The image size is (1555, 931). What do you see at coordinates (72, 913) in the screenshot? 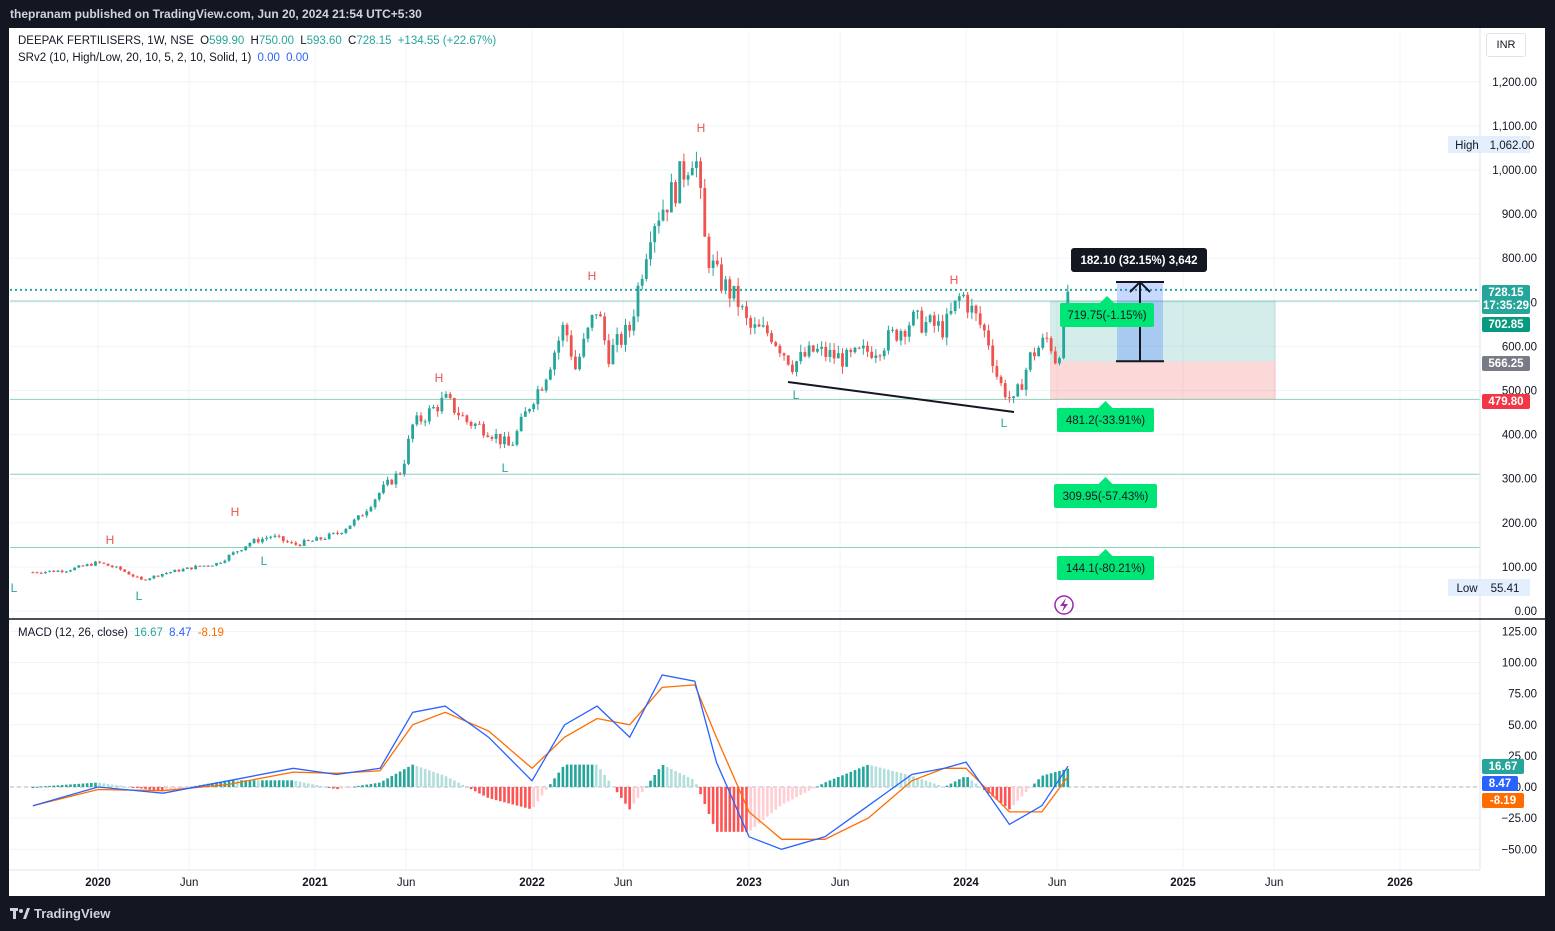
I see `tradingview-brand: TradingView` at bounding box center [72, 913].